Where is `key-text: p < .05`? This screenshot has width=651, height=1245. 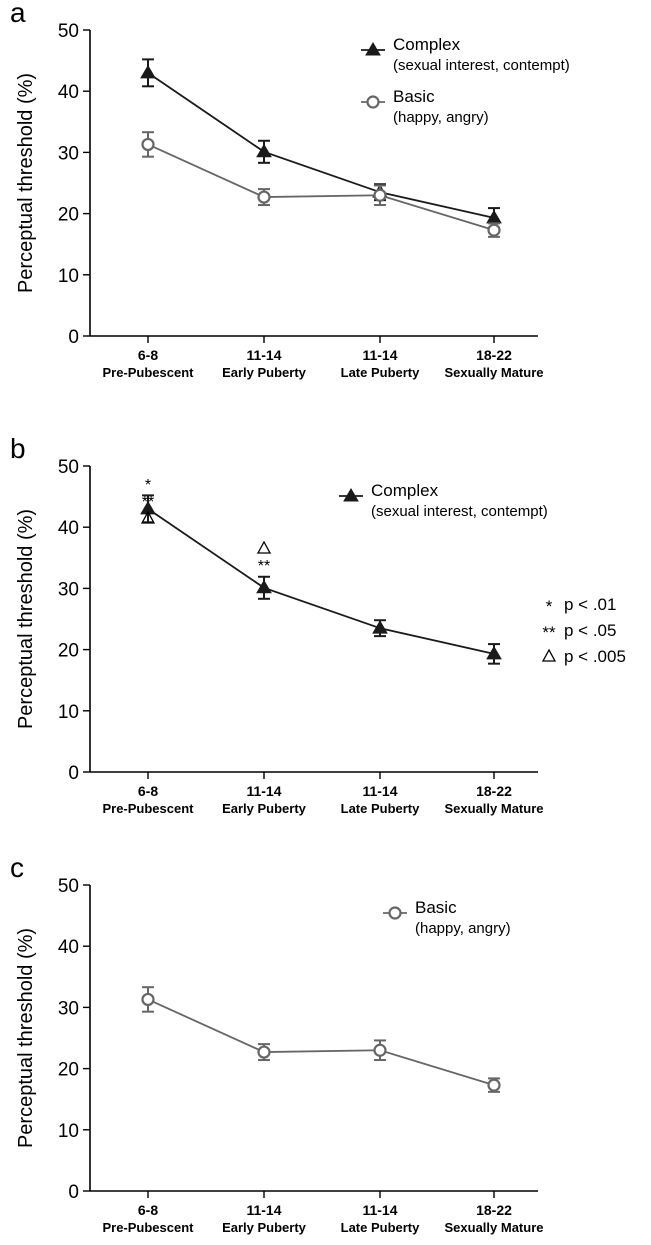
key-text: p < .05 is located at coordinates (590, 630).